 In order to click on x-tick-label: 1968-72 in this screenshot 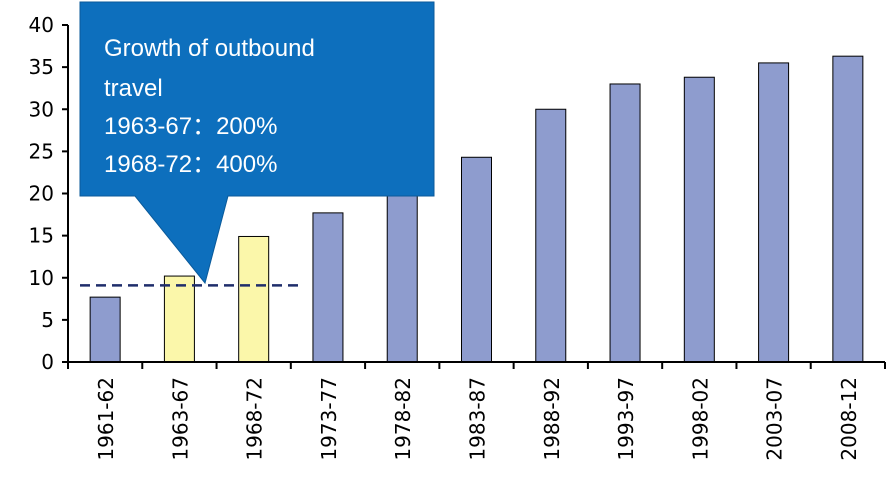, I will do `click(255, 419)`.